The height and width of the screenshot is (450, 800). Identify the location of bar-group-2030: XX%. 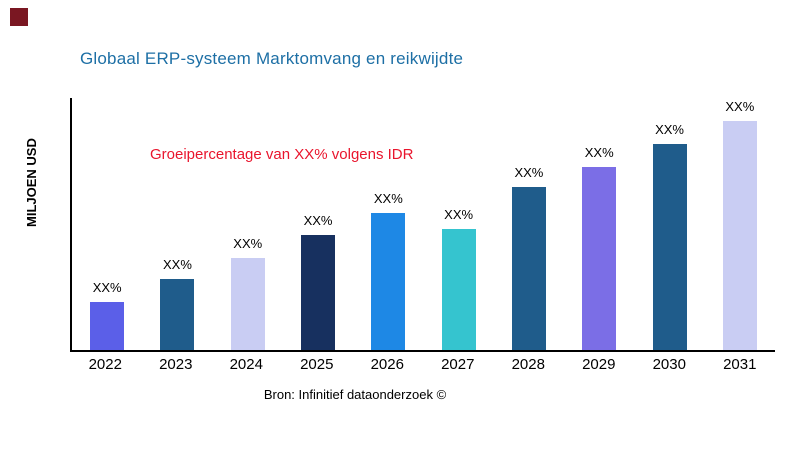
(669, 224).